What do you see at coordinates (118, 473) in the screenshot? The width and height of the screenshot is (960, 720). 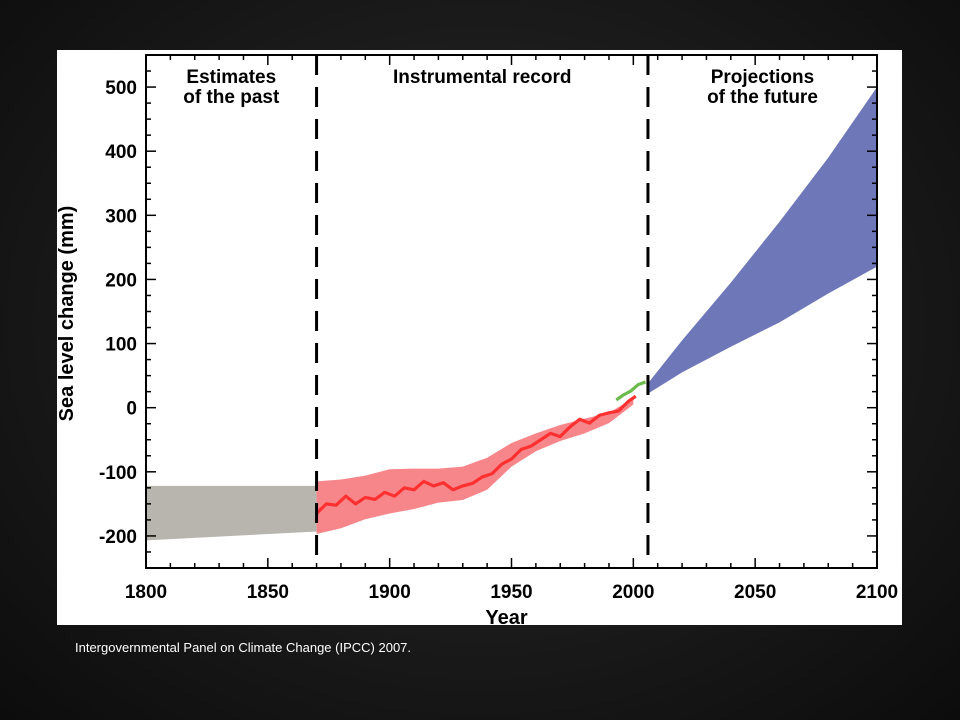 I see `y-tick-label: -100` at bounding box center [118, 473].